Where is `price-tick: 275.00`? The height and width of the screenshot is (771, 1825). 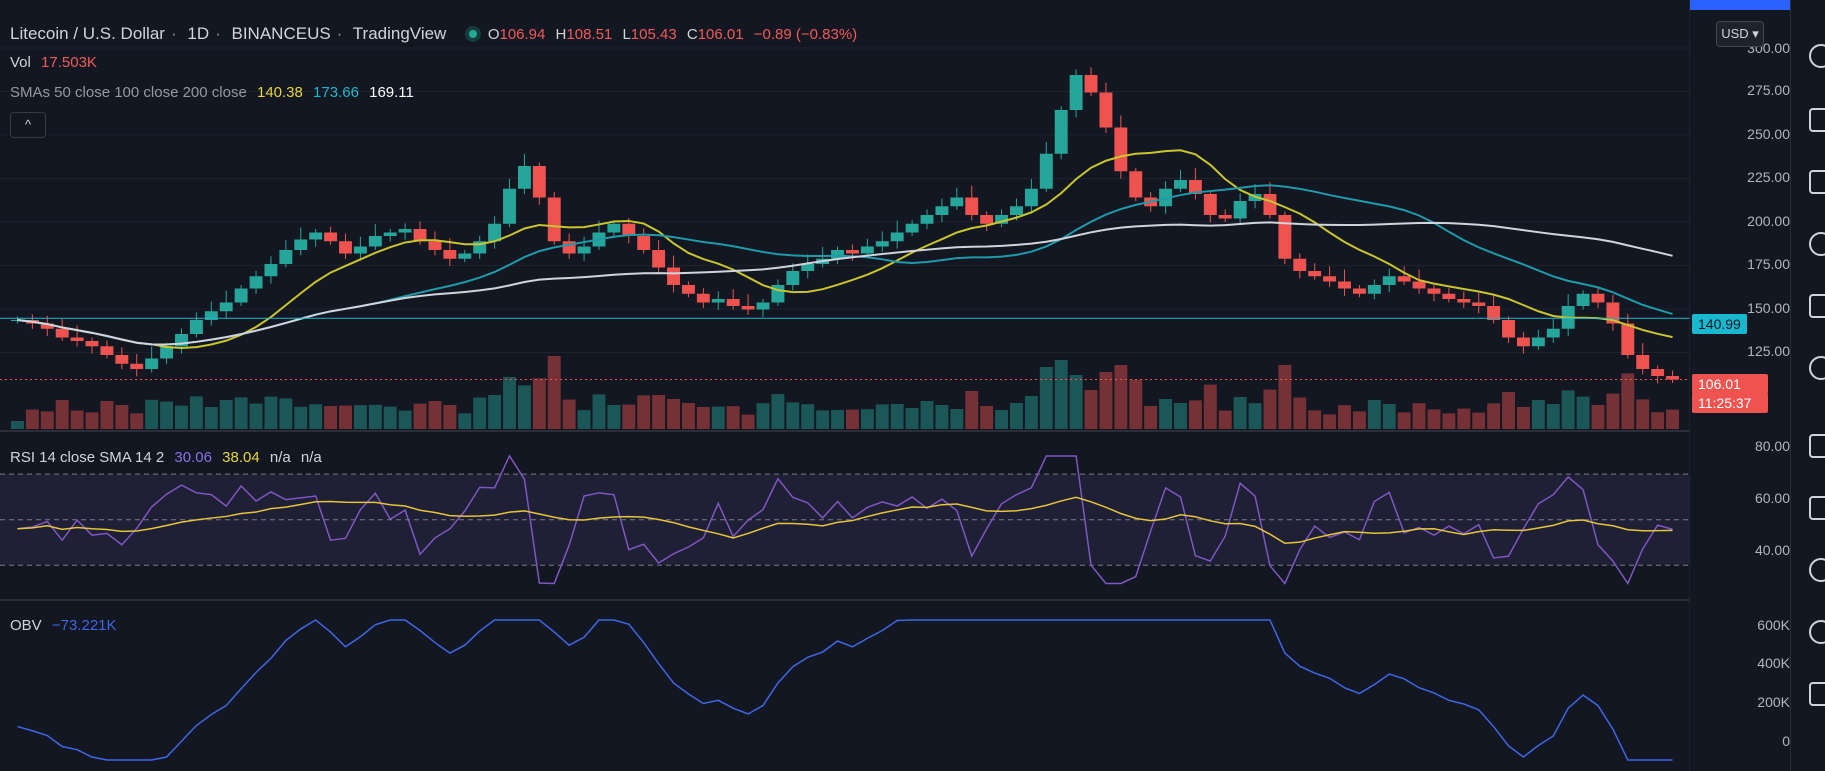 price-tick: 275.00 is located at coordinates (1768, 90).